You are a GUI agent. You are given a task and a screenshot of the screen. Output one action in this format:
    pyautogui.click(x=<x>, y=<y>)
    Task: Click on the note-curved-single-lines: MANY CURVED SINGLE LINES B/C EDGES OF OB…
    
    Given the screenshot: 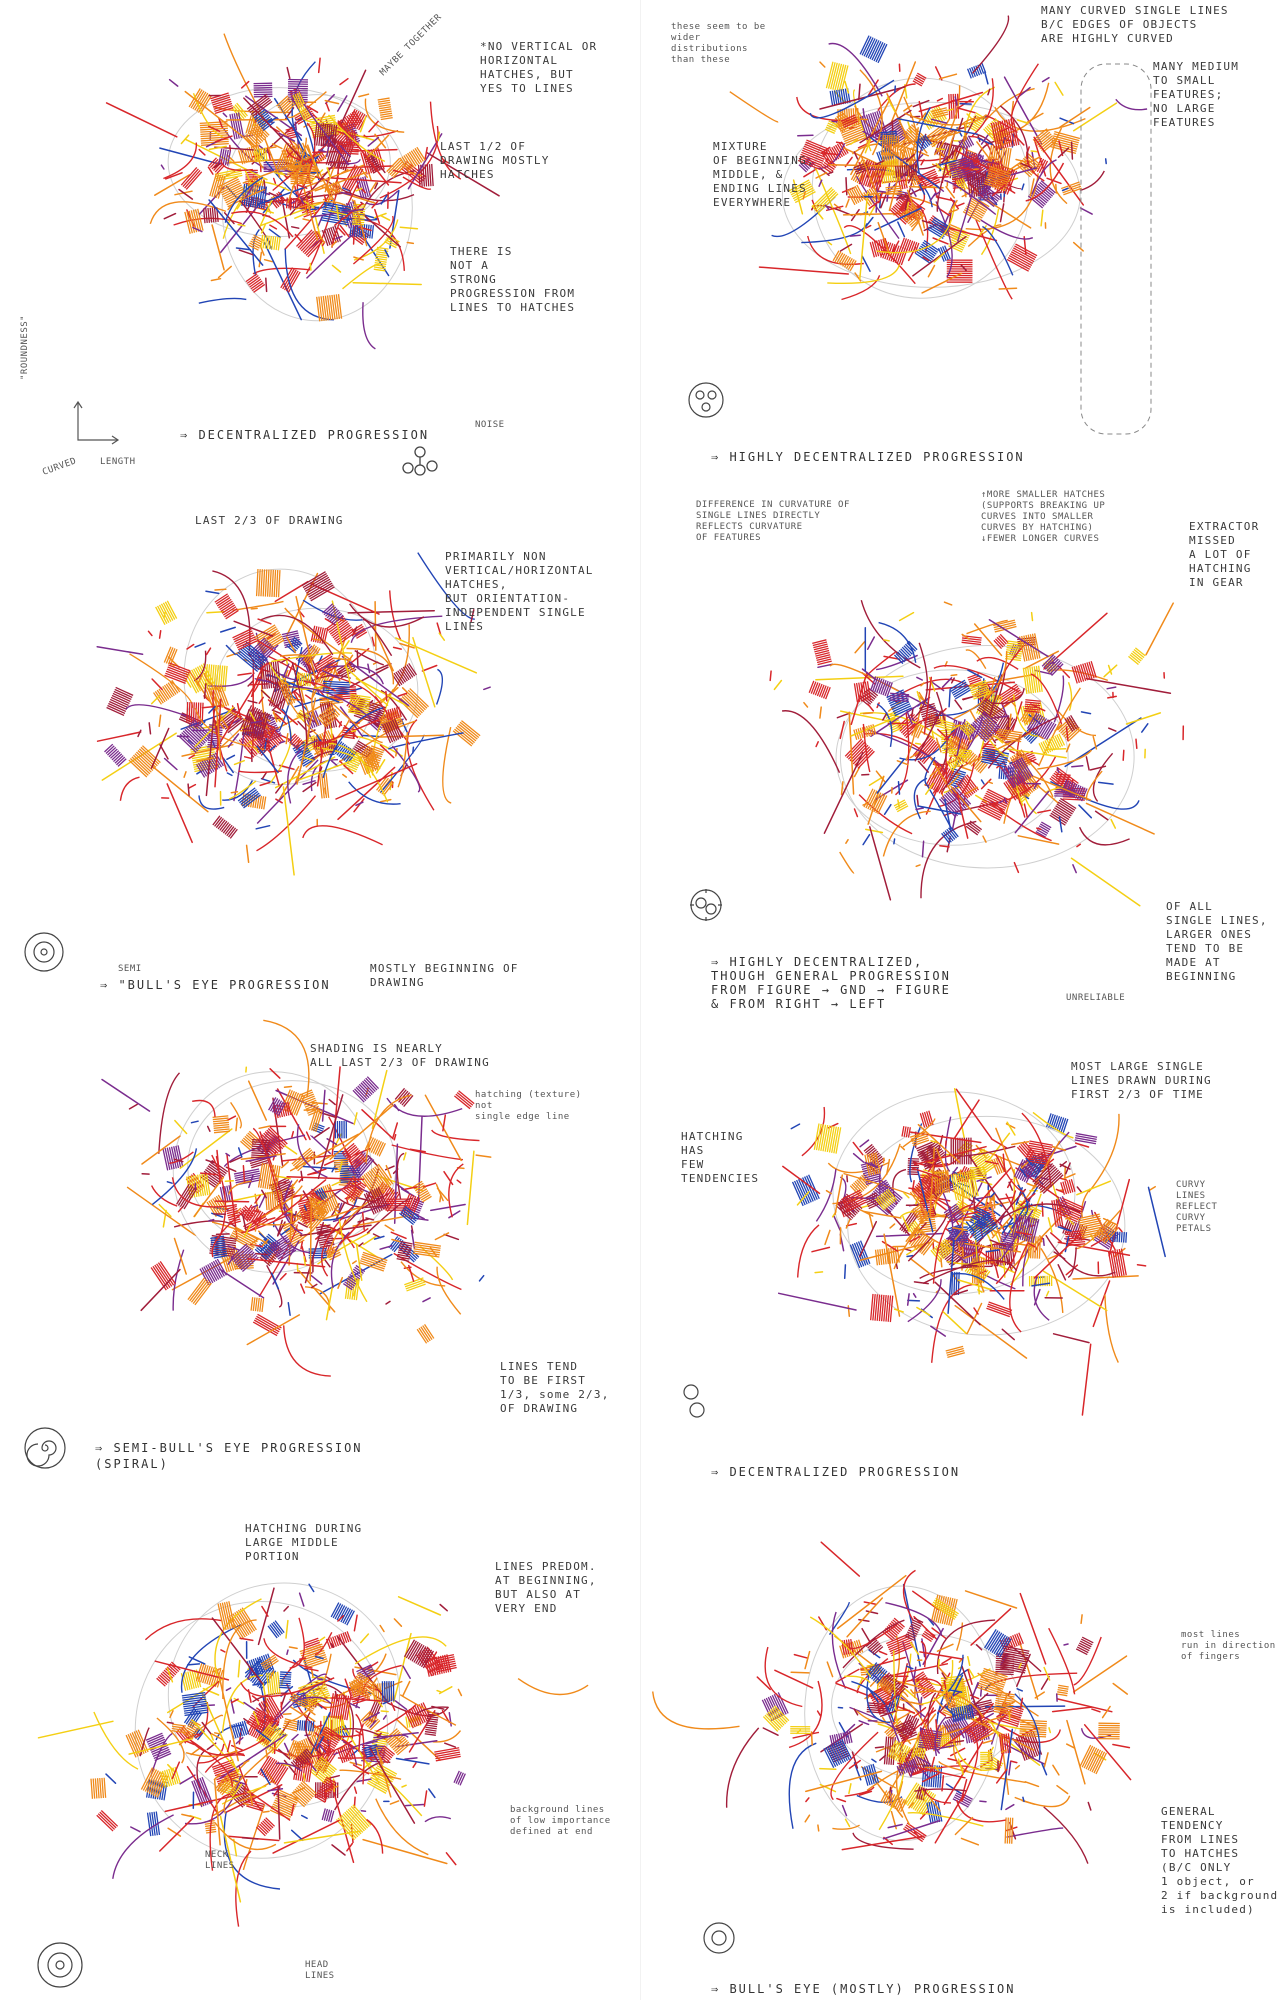 What is the action you would take?
    pyautogui.click(x=1135, y=24)
    